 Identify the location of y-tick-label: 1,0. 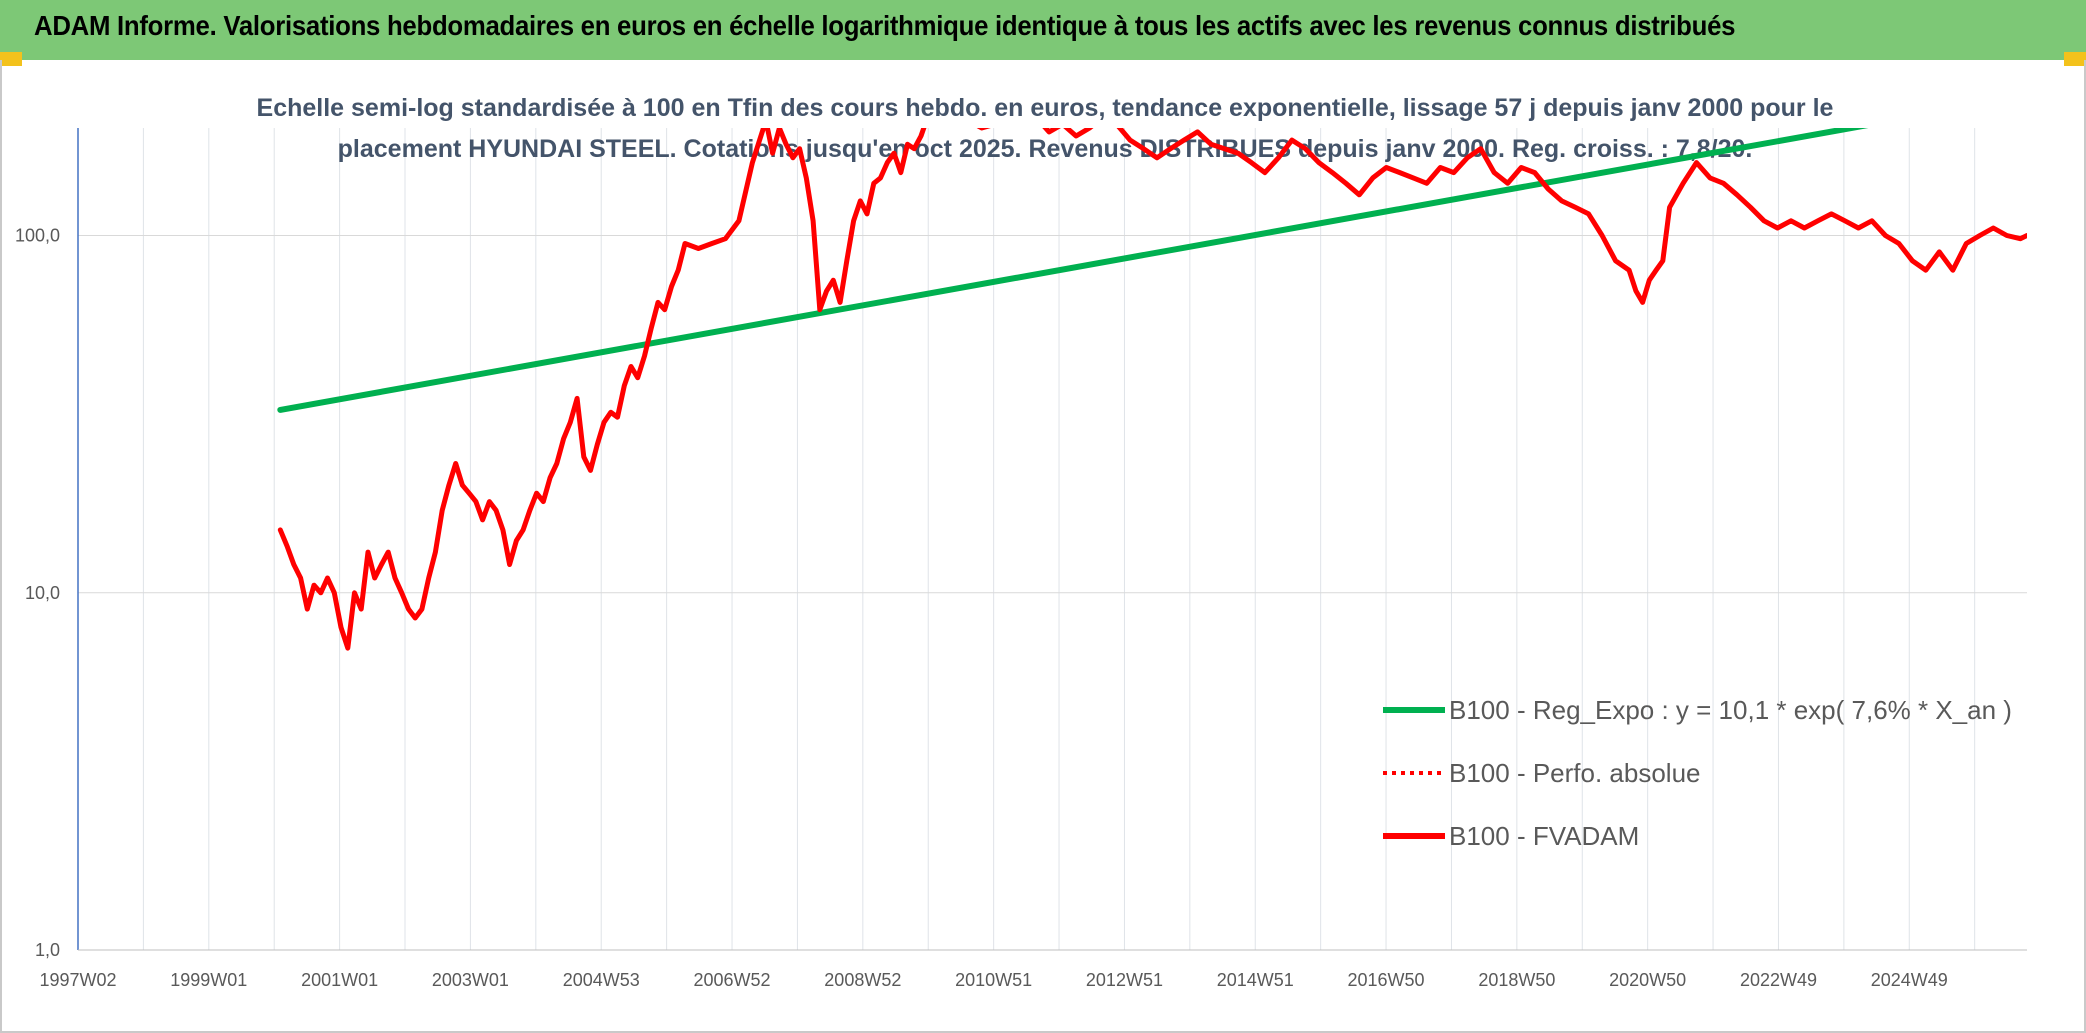
(47, 950).